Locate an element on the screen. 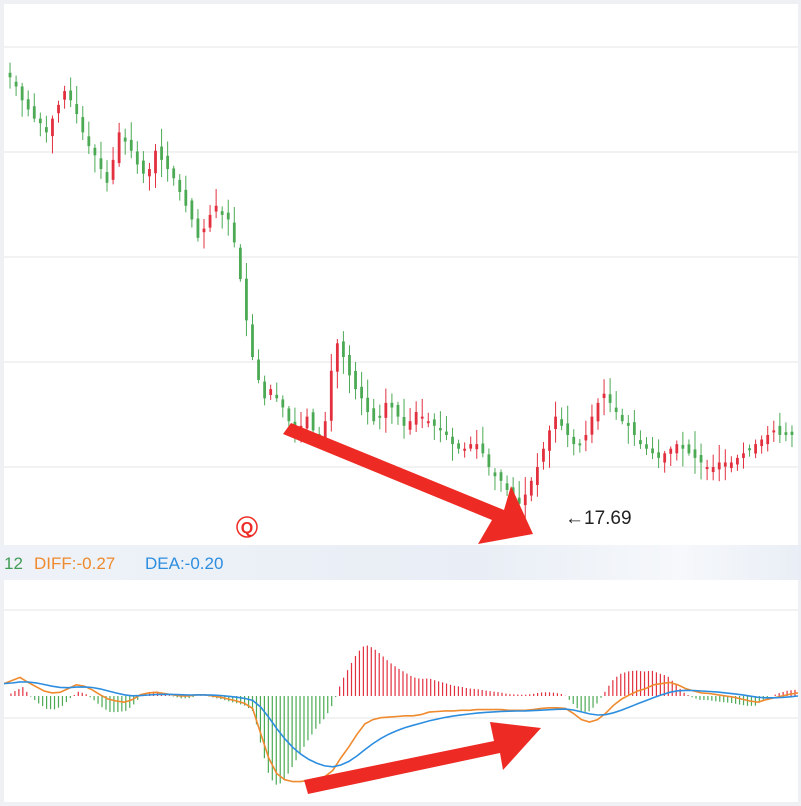 The image size is (801, 806). trend-arrow-up is located at coordinates (422, 758).